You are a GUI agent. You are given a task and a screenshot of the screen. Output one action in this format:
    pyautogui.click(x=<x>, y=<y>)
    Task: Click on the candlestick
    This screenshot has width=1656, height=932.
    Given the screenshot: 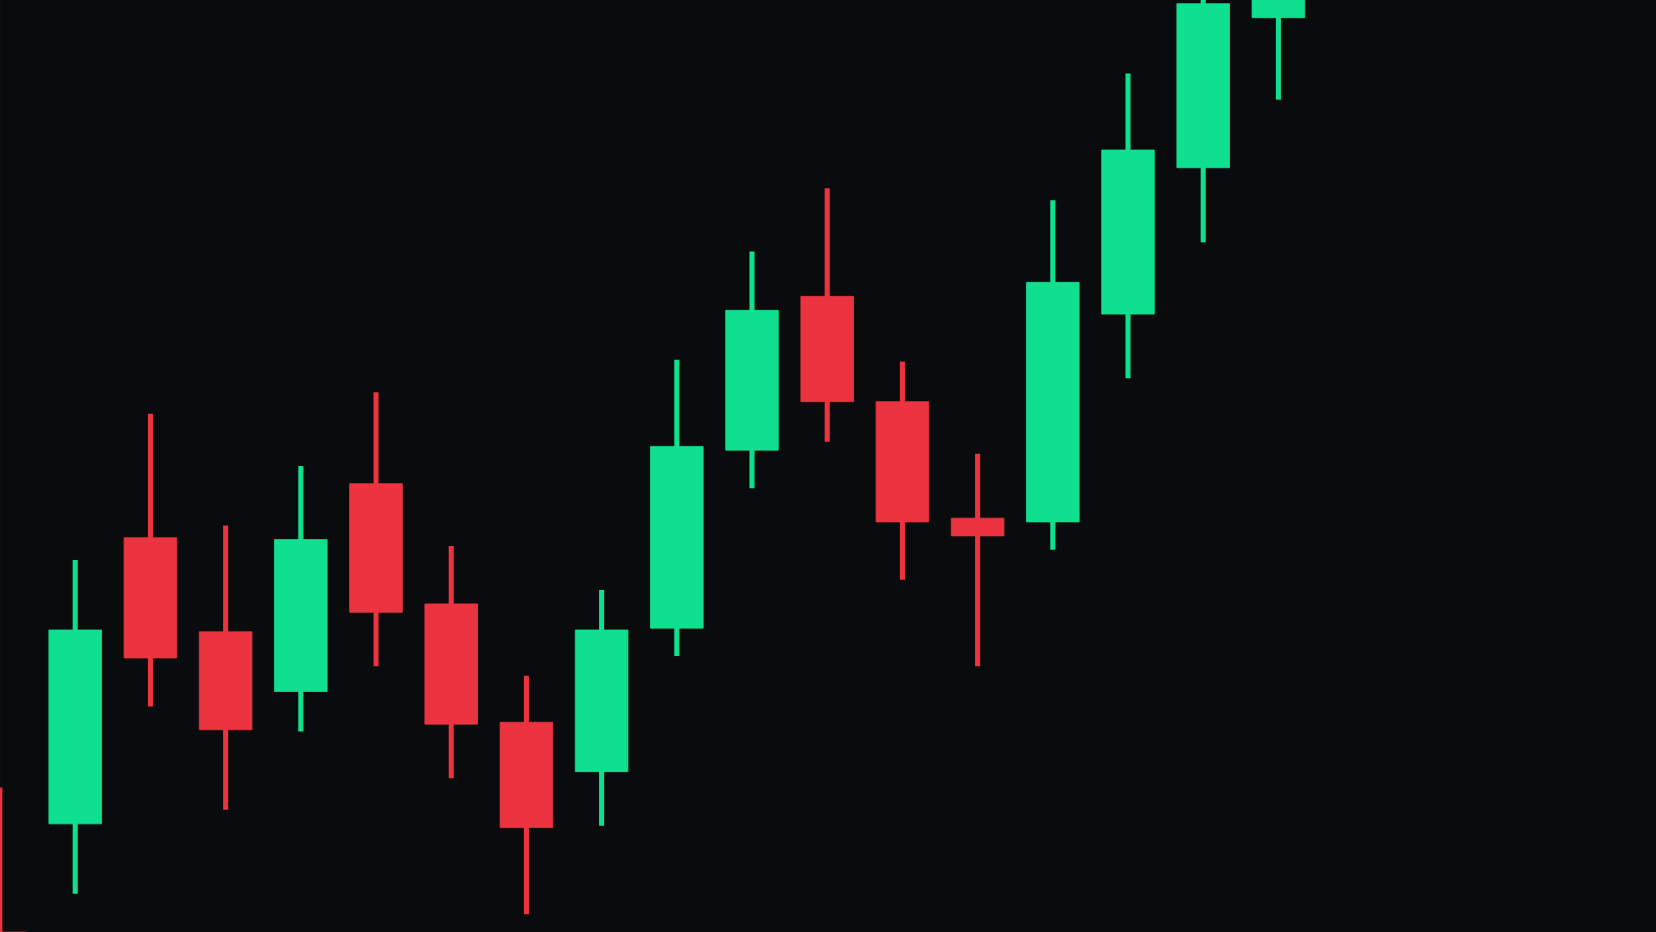 What is the action you would take?
    pyautogui.click(x=977, y=560)
    